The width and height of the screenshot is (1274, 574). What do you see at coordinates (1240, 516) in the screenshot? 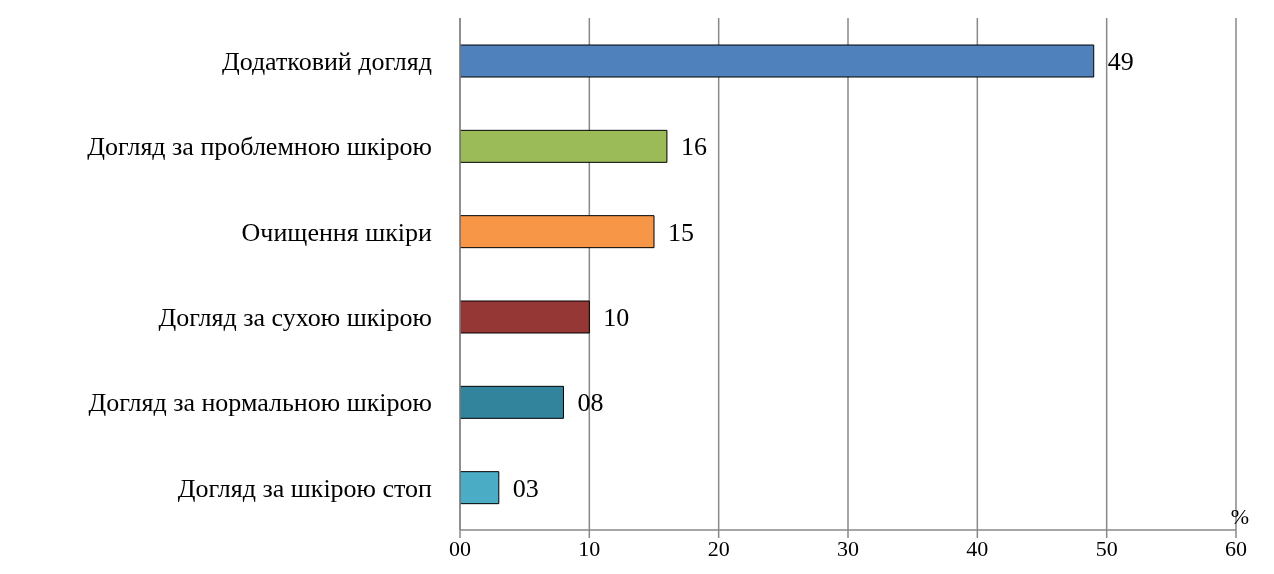
I see `x-axis-title: %` at bounding box center [1240, 516].